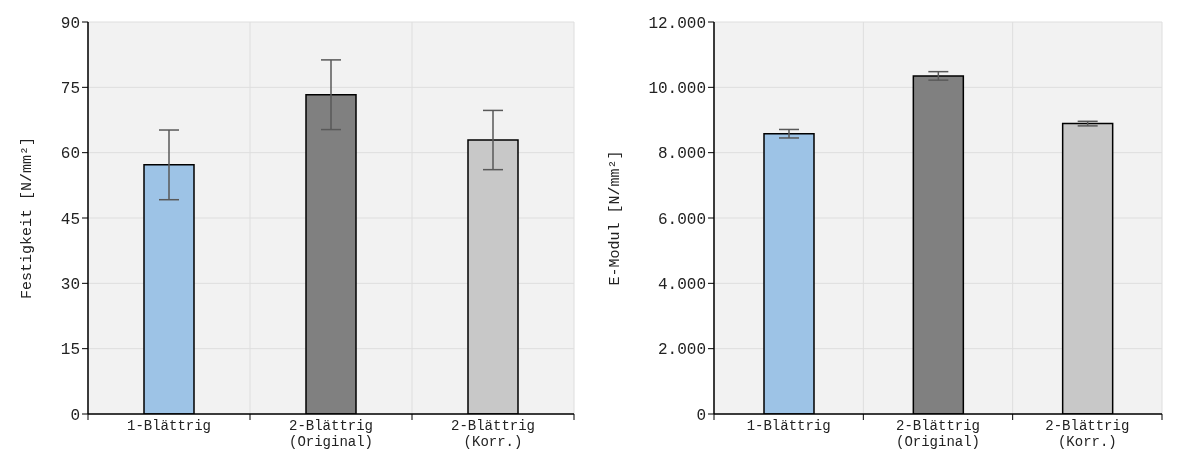  What do you see at coordinates (70, 350) in the screenshot?
I see `y-tick-label: 15` at bounding box center [70, 350].